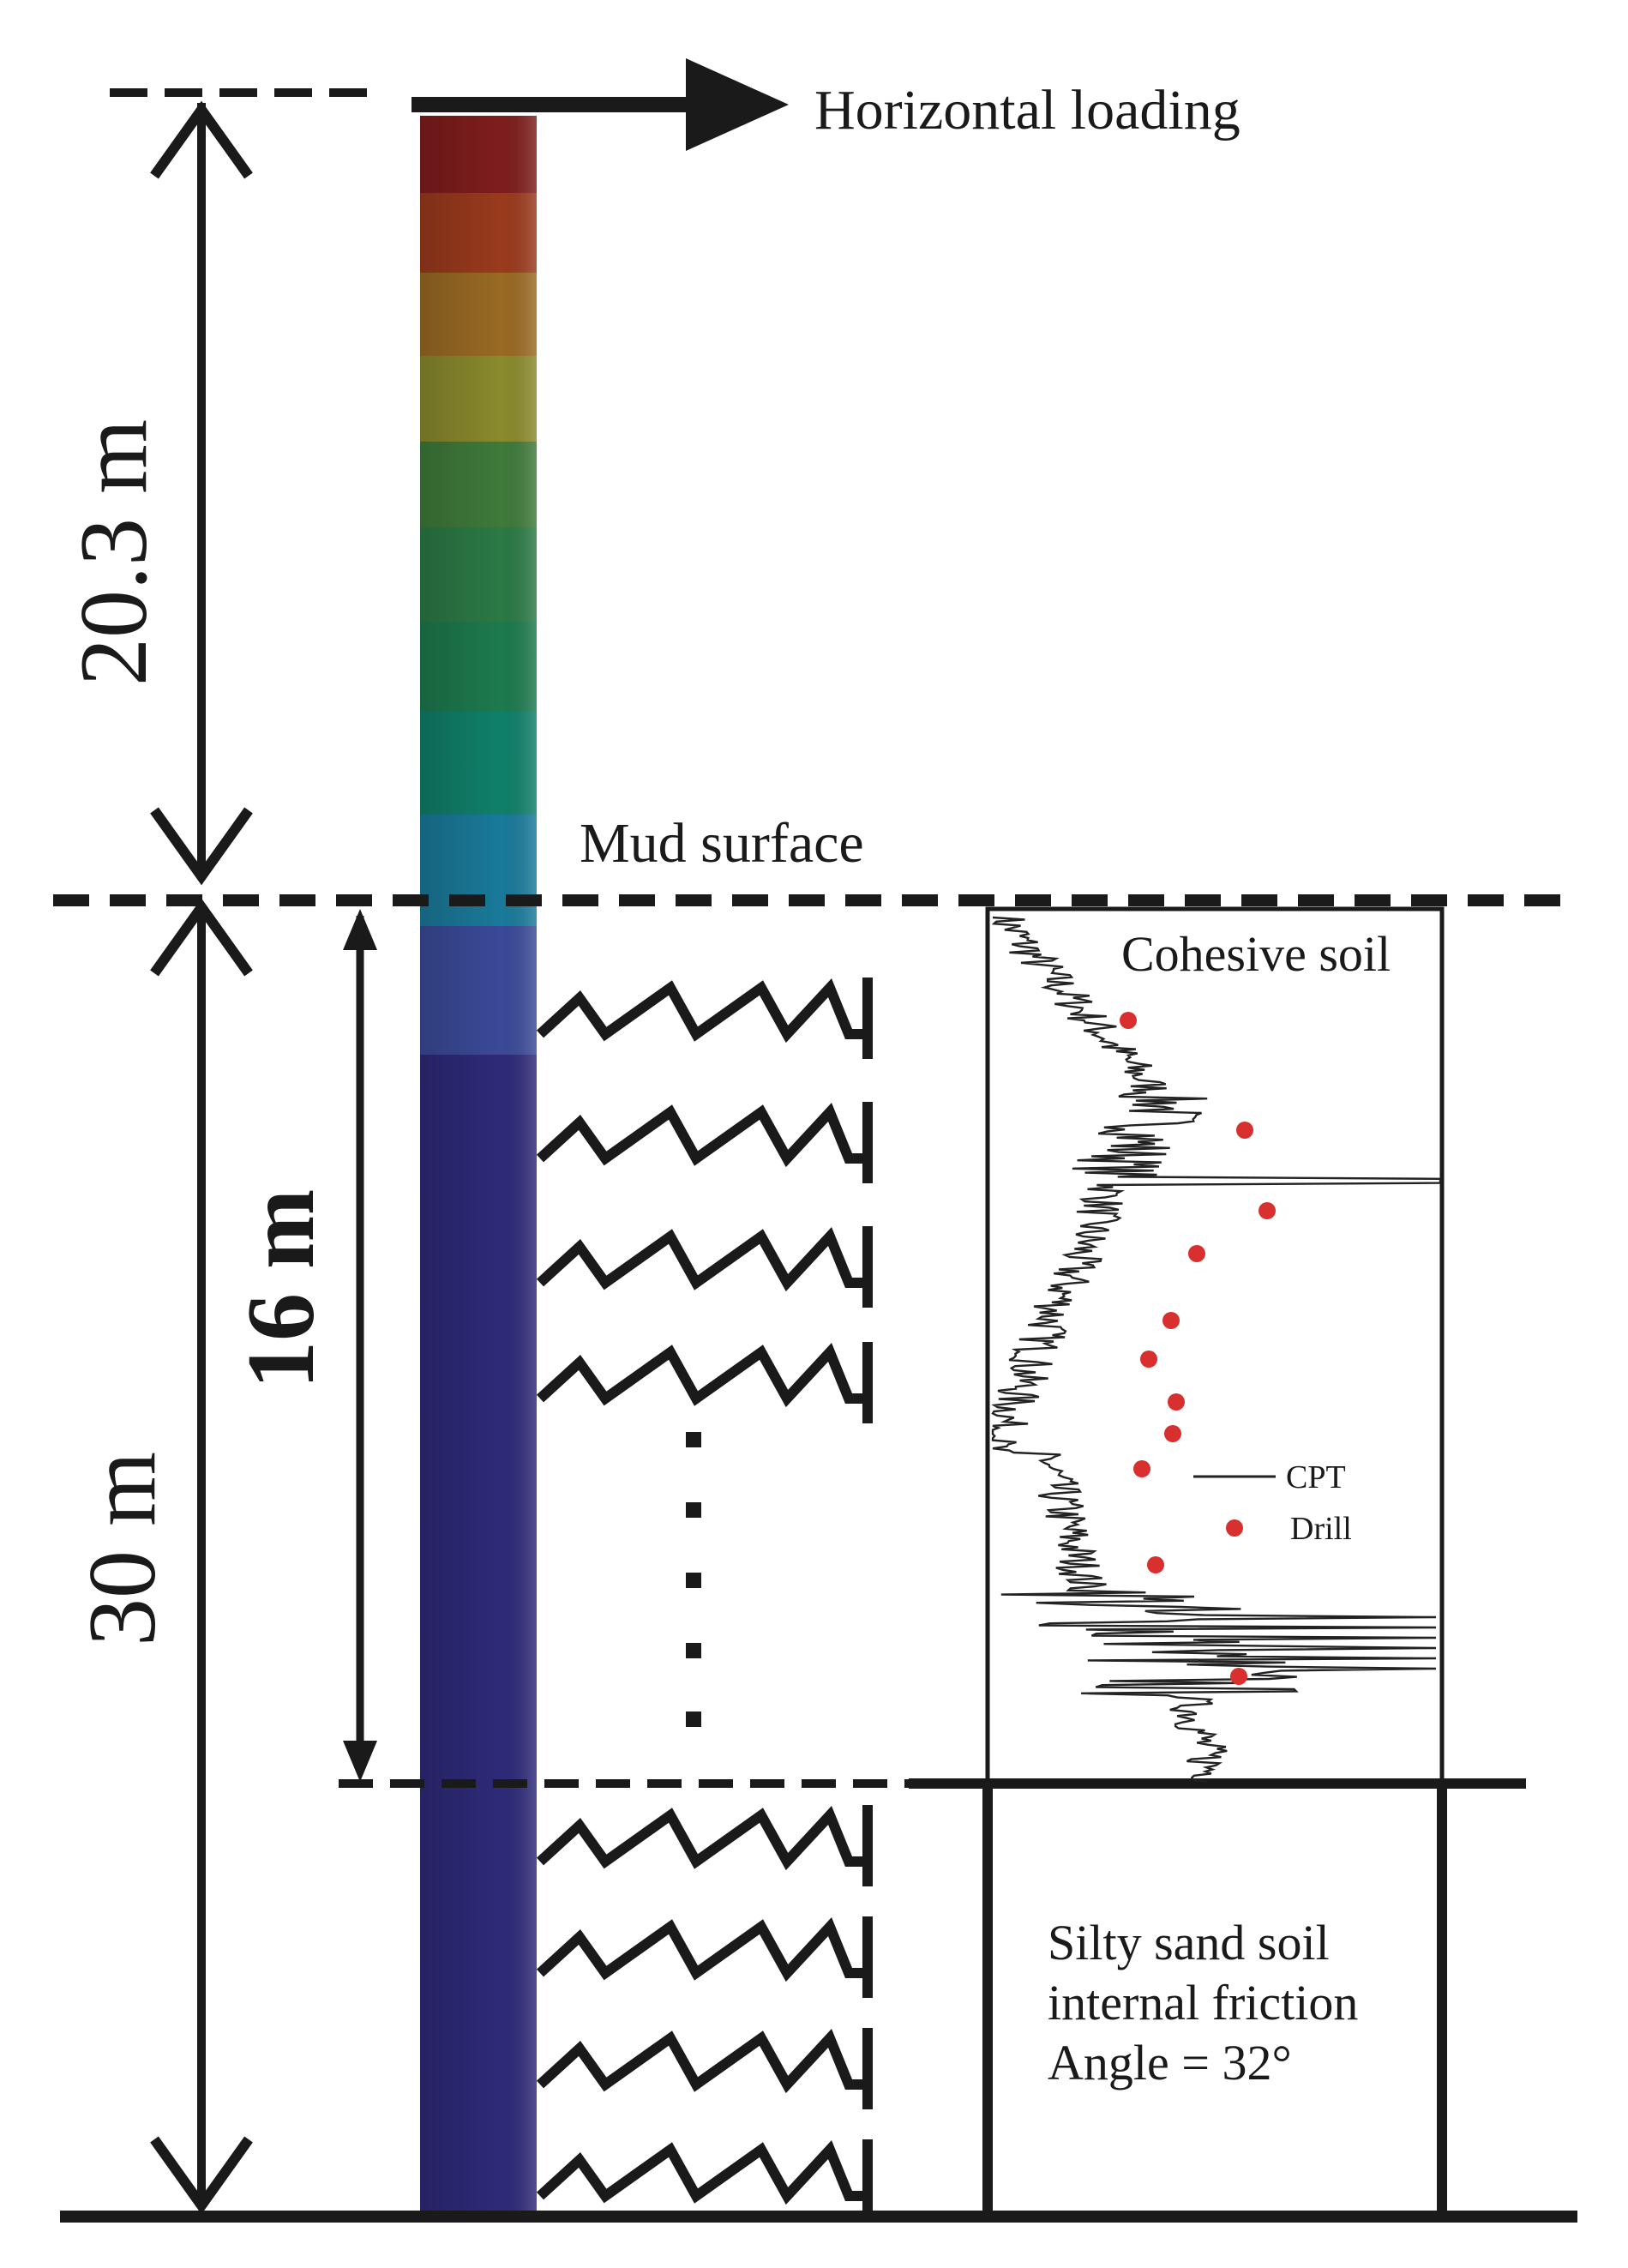  I want to click on pile-shading, so click(479, 1166).